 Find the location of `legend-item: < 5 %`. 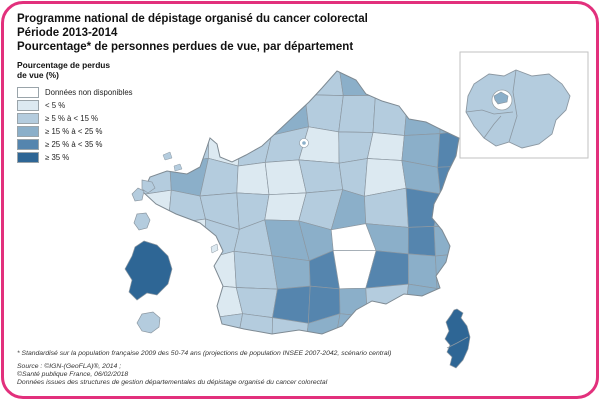

legend-item: < 5 % is located at coordinates (75, 105).